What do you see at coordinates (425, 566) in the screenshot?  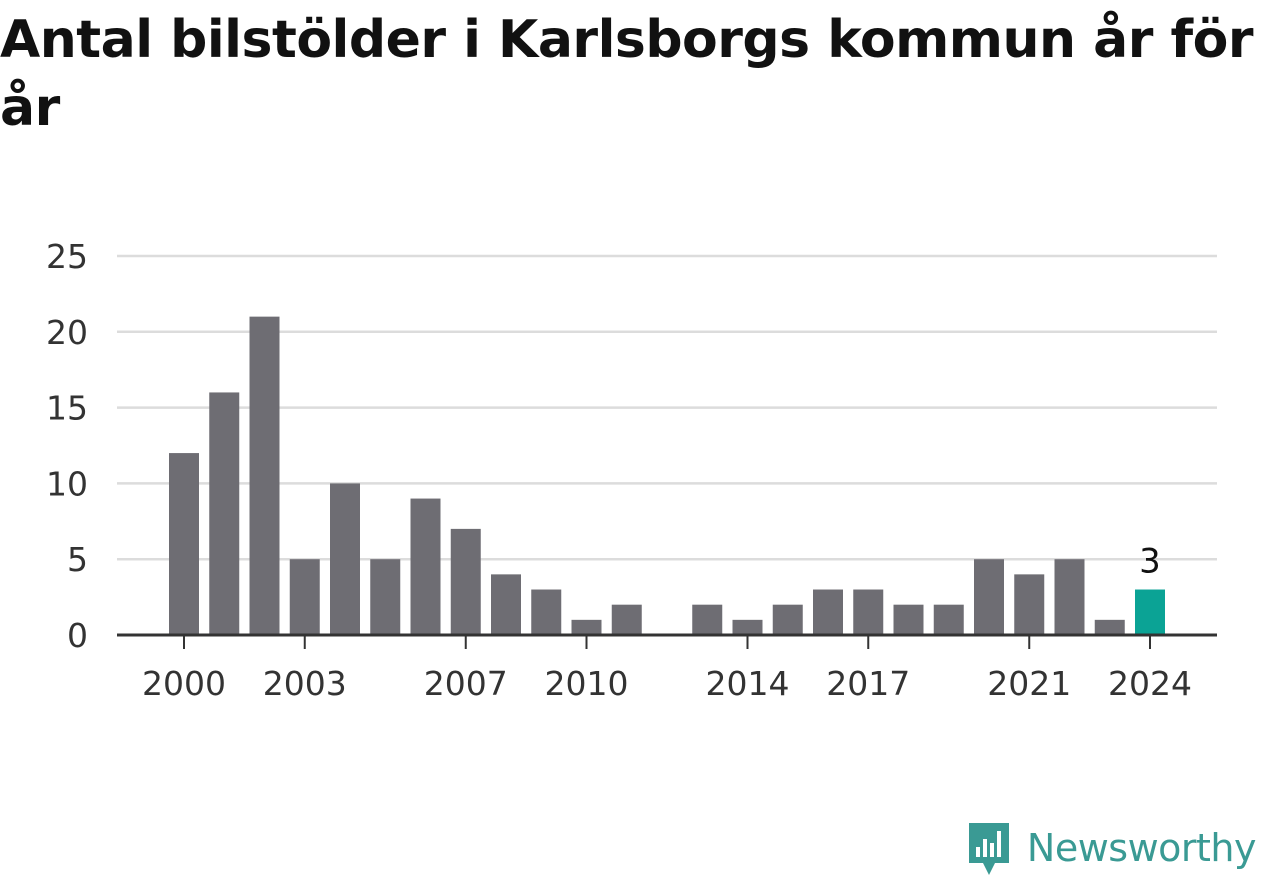 I see `bar-2006` at bounding box center [425, 566].